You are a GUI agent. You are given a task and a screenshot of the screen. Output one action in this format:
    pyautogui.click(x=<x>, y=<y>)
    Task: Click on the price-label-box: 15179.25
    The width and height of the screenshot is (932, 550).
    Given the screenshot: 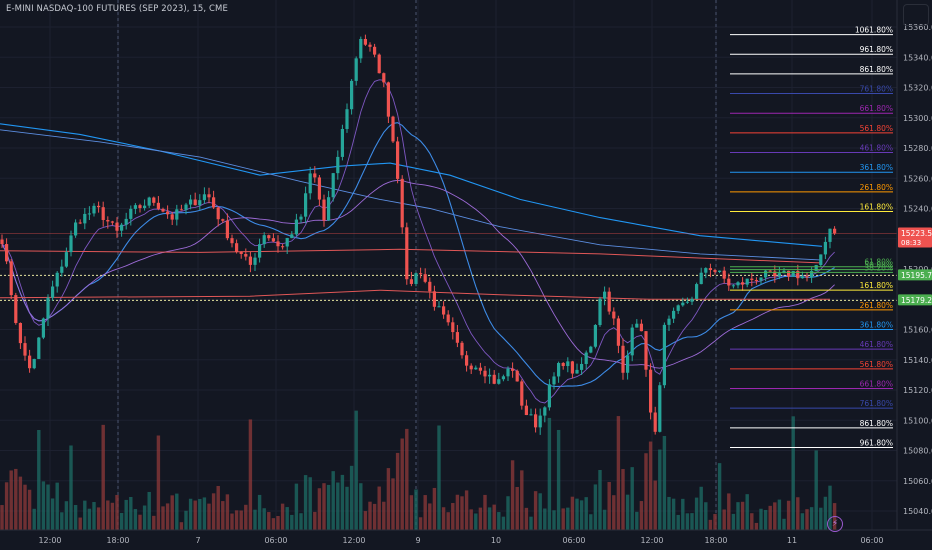 What is the action you would take?
    pyautogui.click(x=915, y=300)
    